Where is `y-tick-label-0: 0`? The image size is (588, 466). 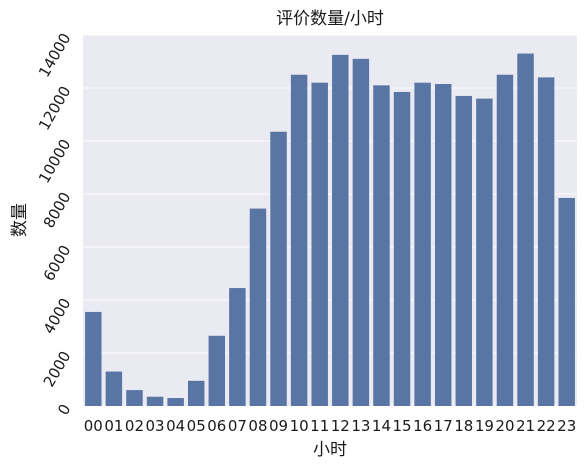
y-tick-label-0: 0 is located at coordinates (64, 409).